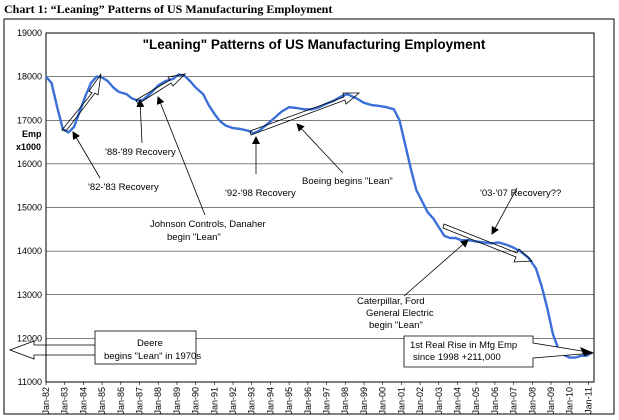 The width and height of the screenshot is (619, 420). I want to click on arrow-boeing, so click(320, 148).